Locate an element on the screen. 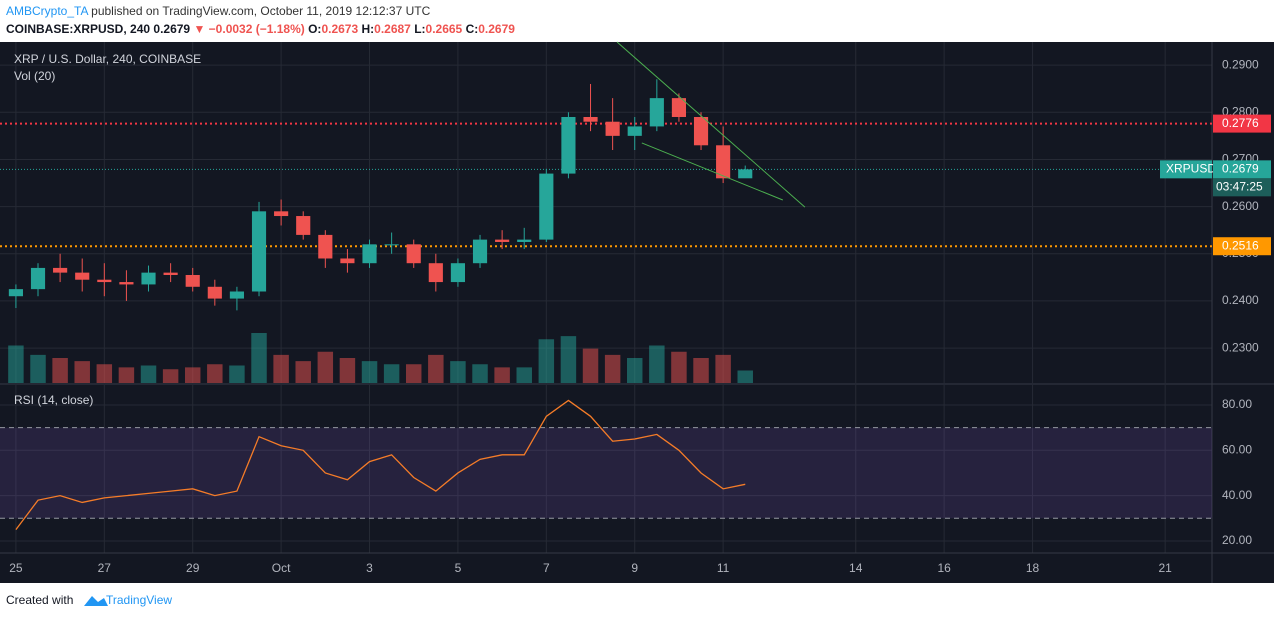 The width and height of the screenshot is (1274, 618). ohlc-key: C: is located at coordinates (472, 29).